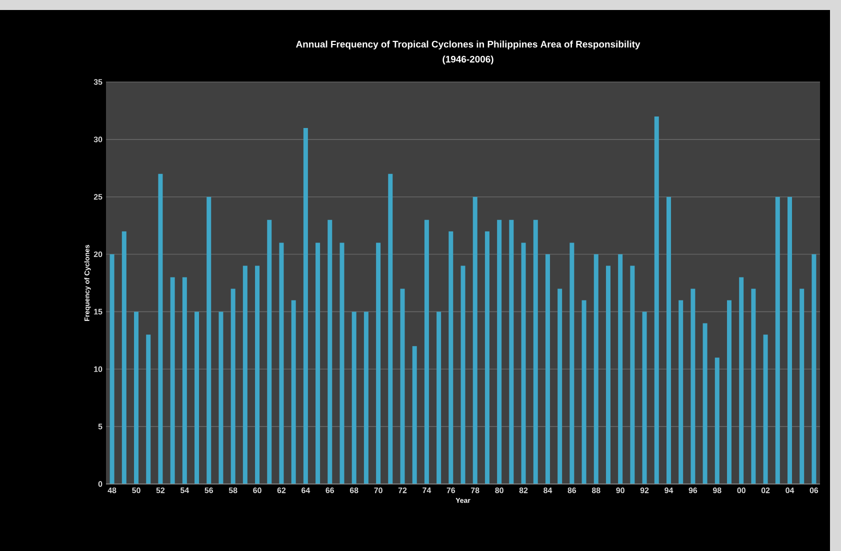 This screenshot has width=841, height=551. What do you see at coordinates (468, 45) in the screenshot?
I see `chart-title: Annual Frequency of Tropical Cyclones in Philippines Area of Responsibility` at bounding box center [468, 45].